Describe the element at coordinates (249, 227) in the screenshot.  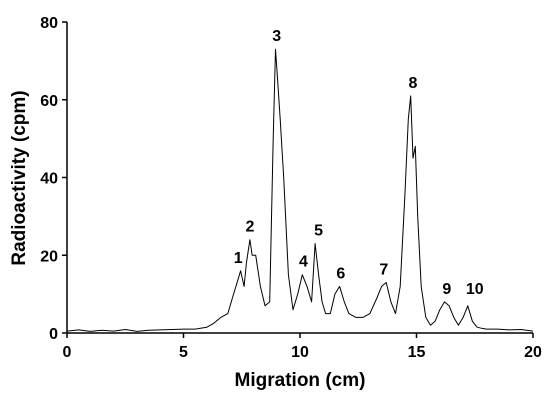
I see `peak-label: 2` at that location.